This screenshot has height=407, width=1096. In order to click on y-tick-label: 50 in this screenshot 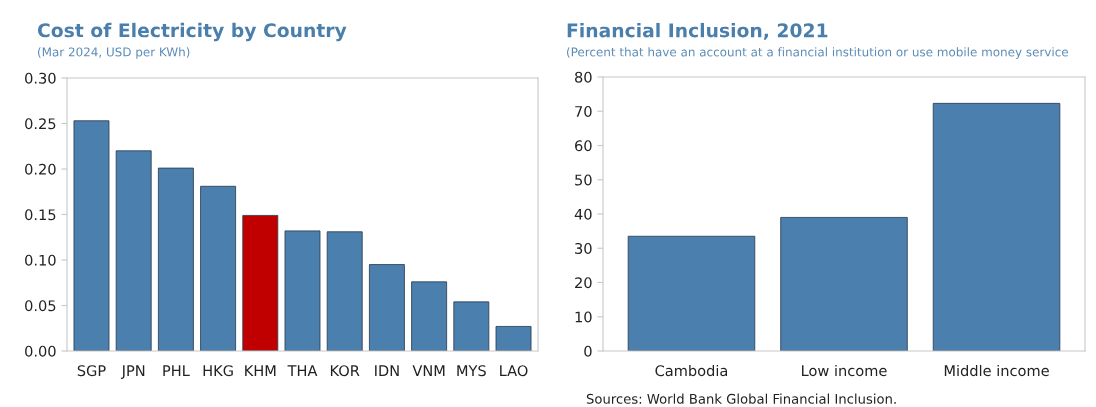, I will do `click(583, 180)`.